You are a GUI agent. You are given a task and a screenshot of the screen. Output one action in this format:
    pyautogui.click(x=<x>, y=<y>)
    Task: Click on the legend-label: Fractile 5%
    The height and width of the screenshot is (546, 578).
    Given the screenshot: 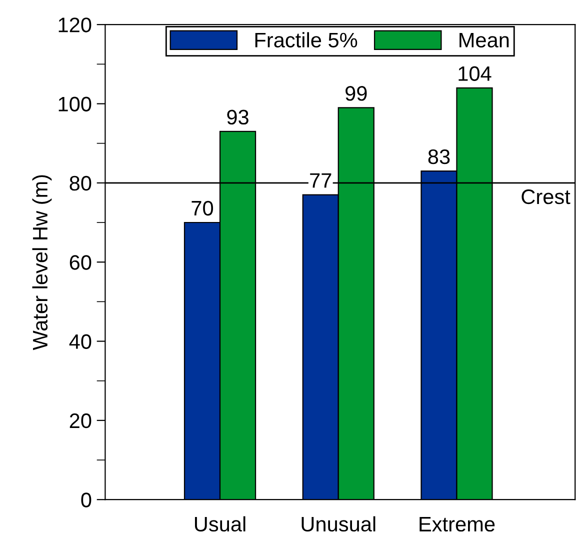 What is the action you would take?
    pyautogui.click(x=306, y=40)
    